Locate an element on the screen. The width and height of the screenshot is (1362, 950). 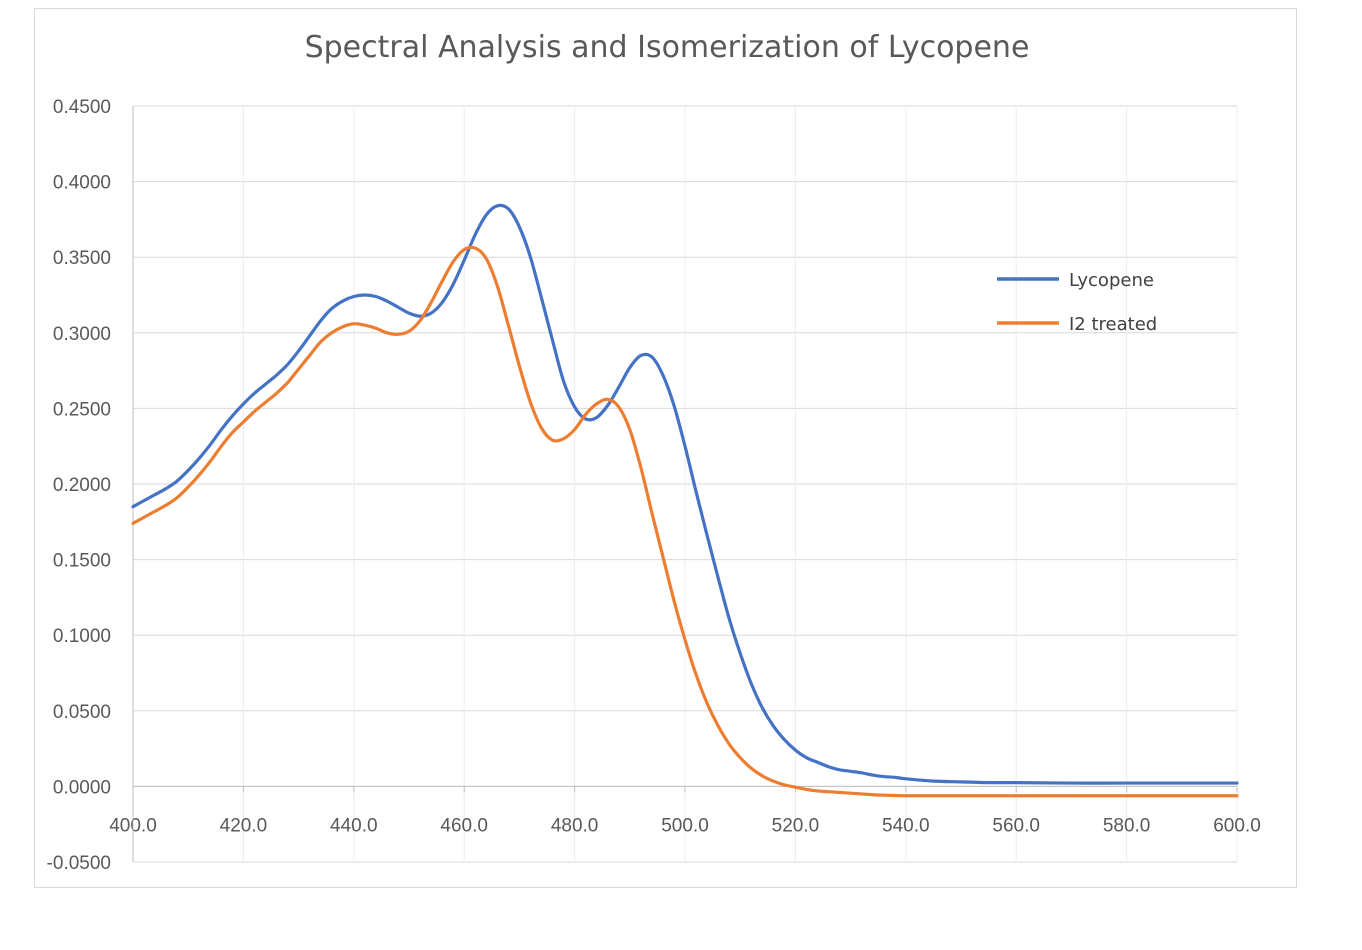
x-tick-label: 540.0 is located at coordinates (906, 825).